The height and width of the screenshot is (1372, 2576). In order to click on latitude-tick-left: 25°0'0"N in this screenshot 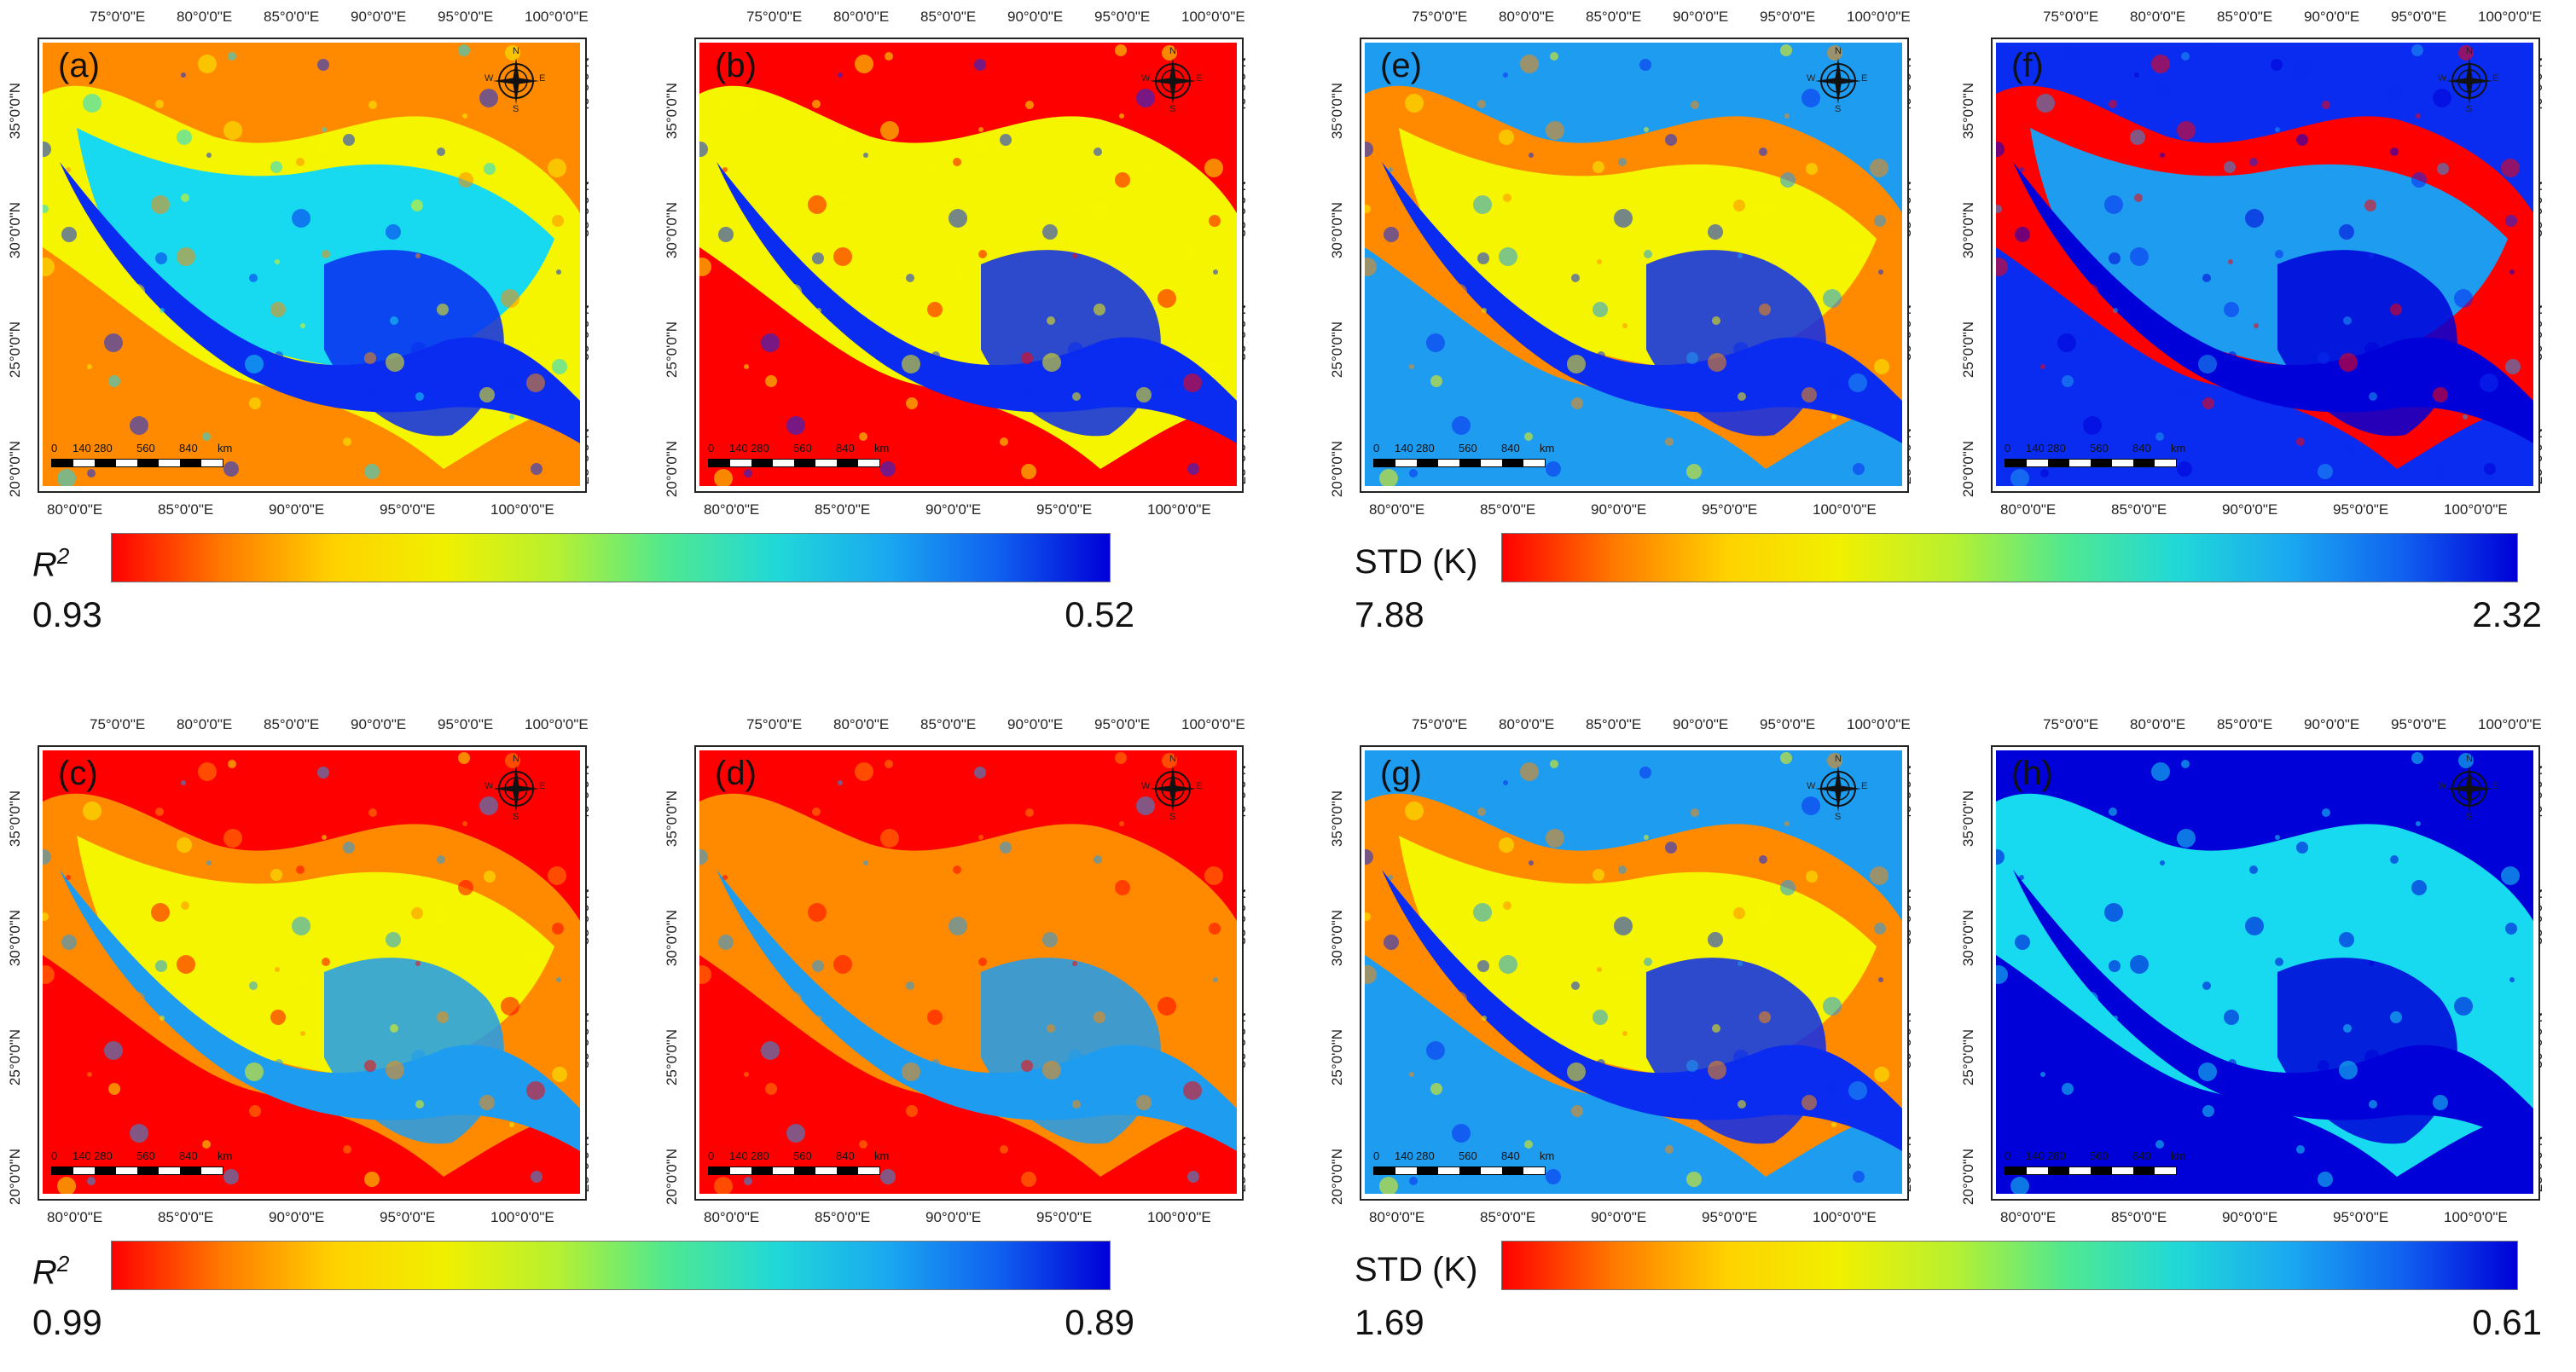, I will do `click(15, 1057)`.